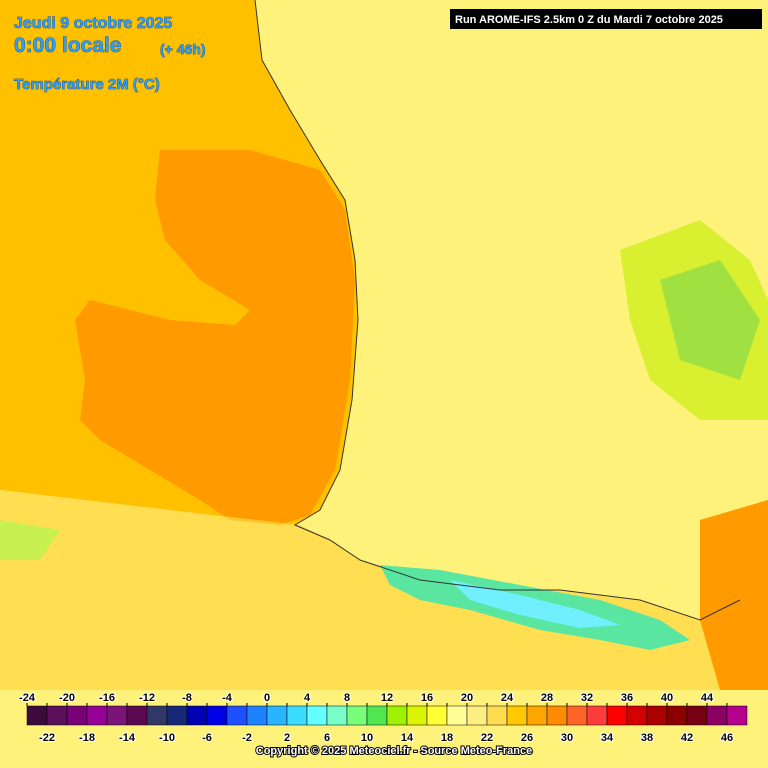 The height and width of the screenshot is (768, 768). Describe the element at coordinates (627, 698) in the screenshot. I see `legend-label: 36` at that location.